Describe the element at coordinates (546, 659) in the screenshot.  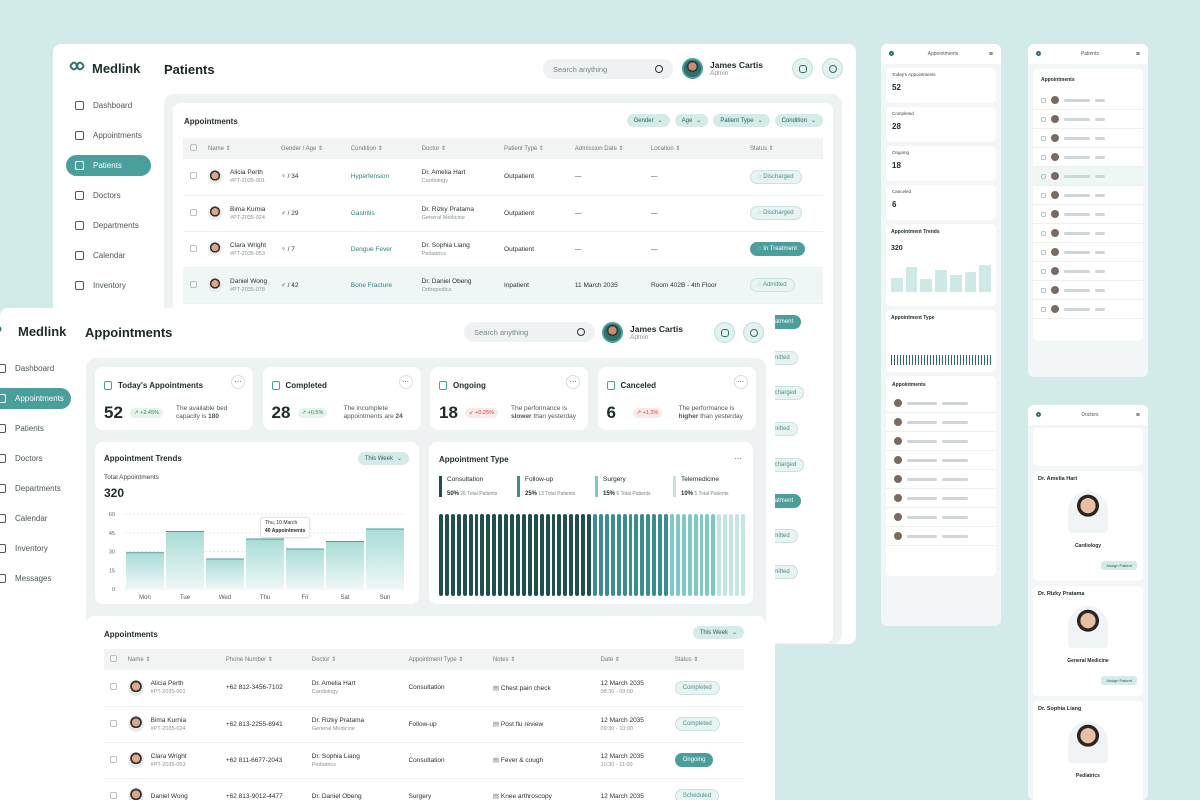
I see `column-notes: Notes ⇕` at that location.